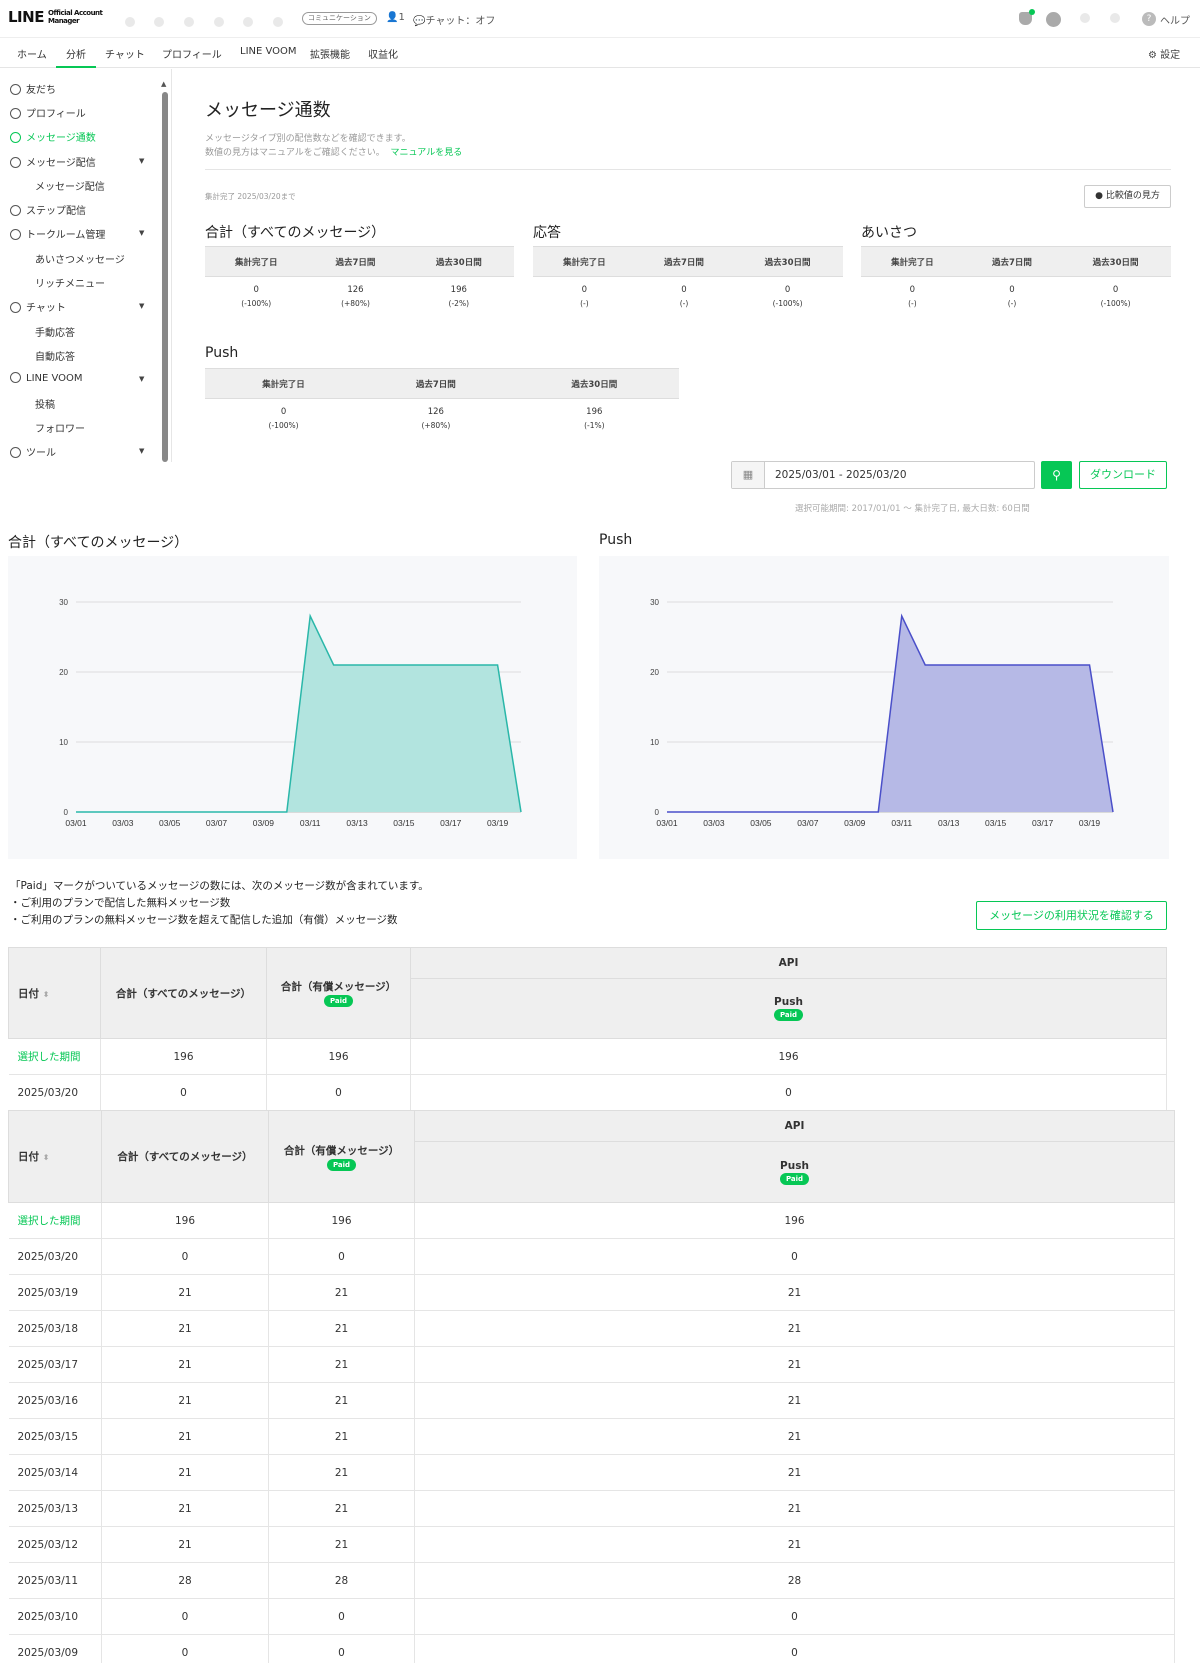 Image resolution: width=1200 pixels, height=1663 pixels. What do you see at coordinates (48, 209) in the screenshot?
I see `sidebar-item-step-delivery: ステップ配信` at bounding box center [48, 209].